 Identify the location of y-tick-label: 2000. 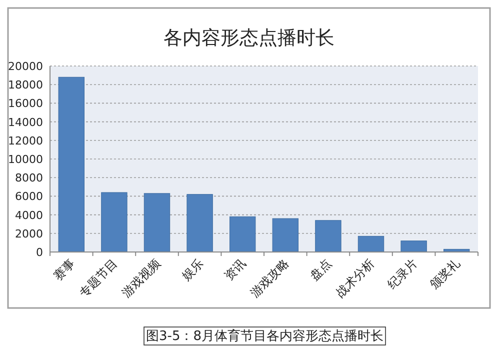
(29, 233).